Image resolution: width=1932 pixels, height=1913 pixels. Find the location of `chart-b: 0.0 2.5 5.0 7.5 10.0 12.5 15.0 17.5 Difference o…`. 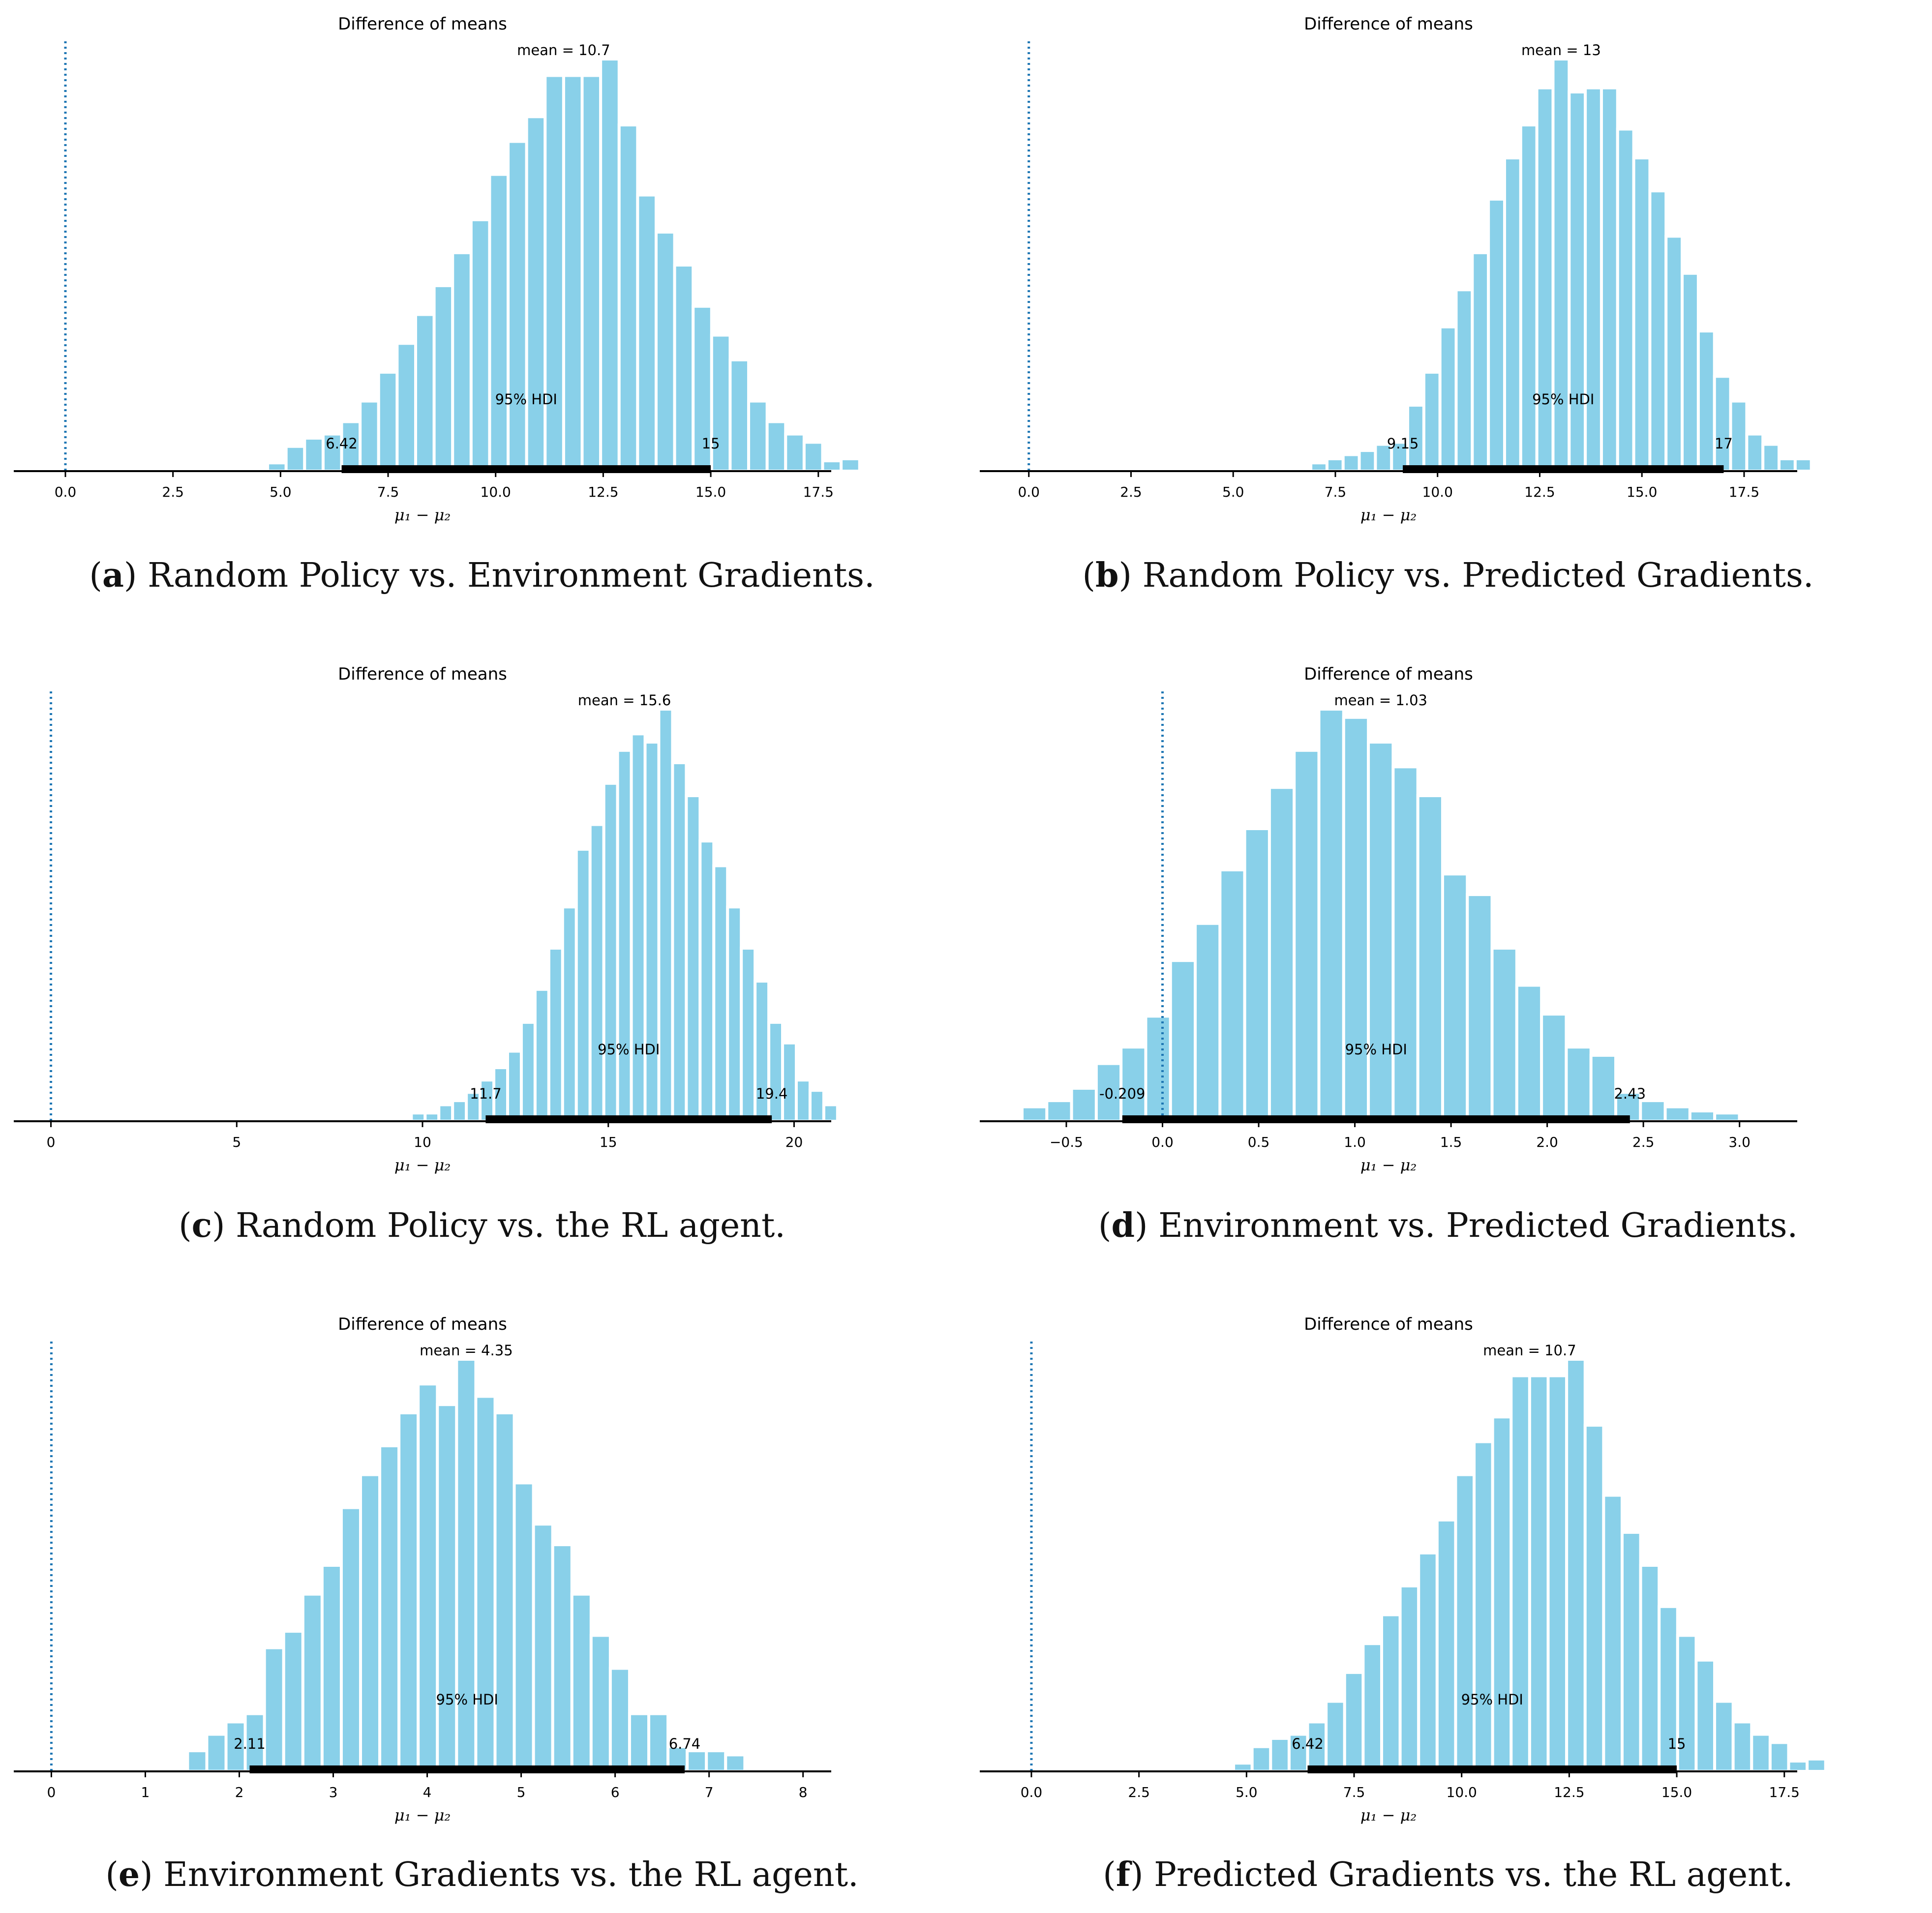

chart-b: 0.0 2.5 5.0 7.5 10.0 12.5 15.0 17.5 Difference o… is located at coordinates (1396, 269).